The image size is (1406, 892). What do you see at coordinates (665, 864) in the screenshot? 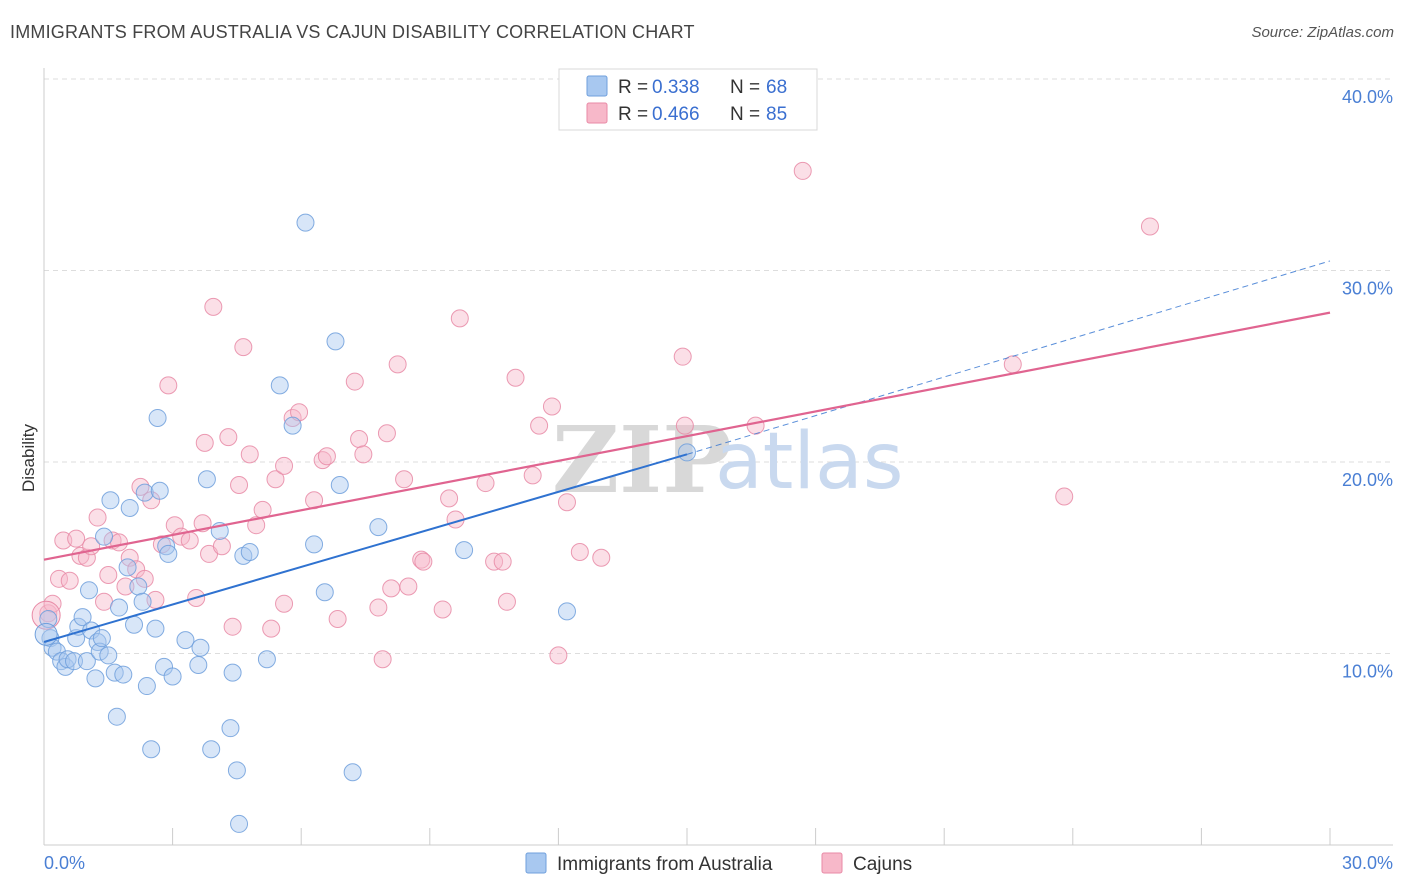
I see `bottom-legend-label-australia: Immigrants from Australia` at bounding box center [665, 864].